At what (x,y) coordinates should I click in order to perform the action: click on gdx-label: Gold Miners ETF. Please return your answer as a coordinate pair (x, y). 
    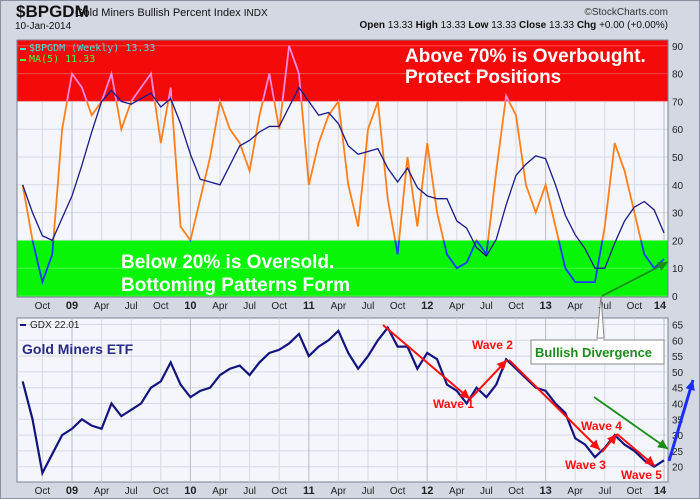
    Looking at the image, I should click on (78, 349).